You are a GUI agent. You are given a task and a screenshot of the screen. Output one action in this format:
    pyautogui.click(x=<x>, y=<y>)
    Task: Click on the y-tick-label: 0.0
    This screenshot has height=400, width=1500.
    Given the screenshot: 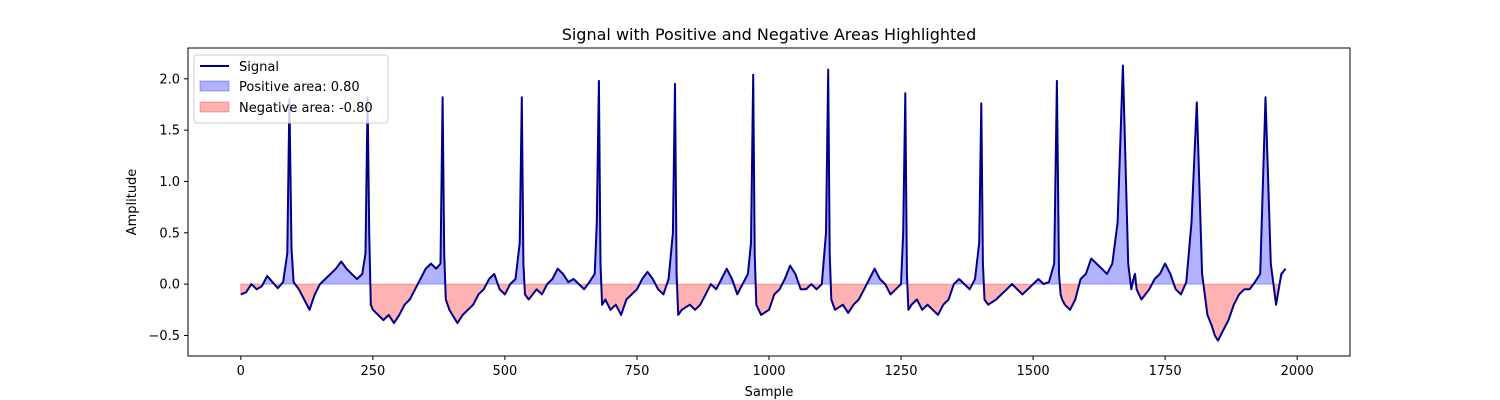 What is the action you would take?
    pyautogui.click(x=169, y=285)
    